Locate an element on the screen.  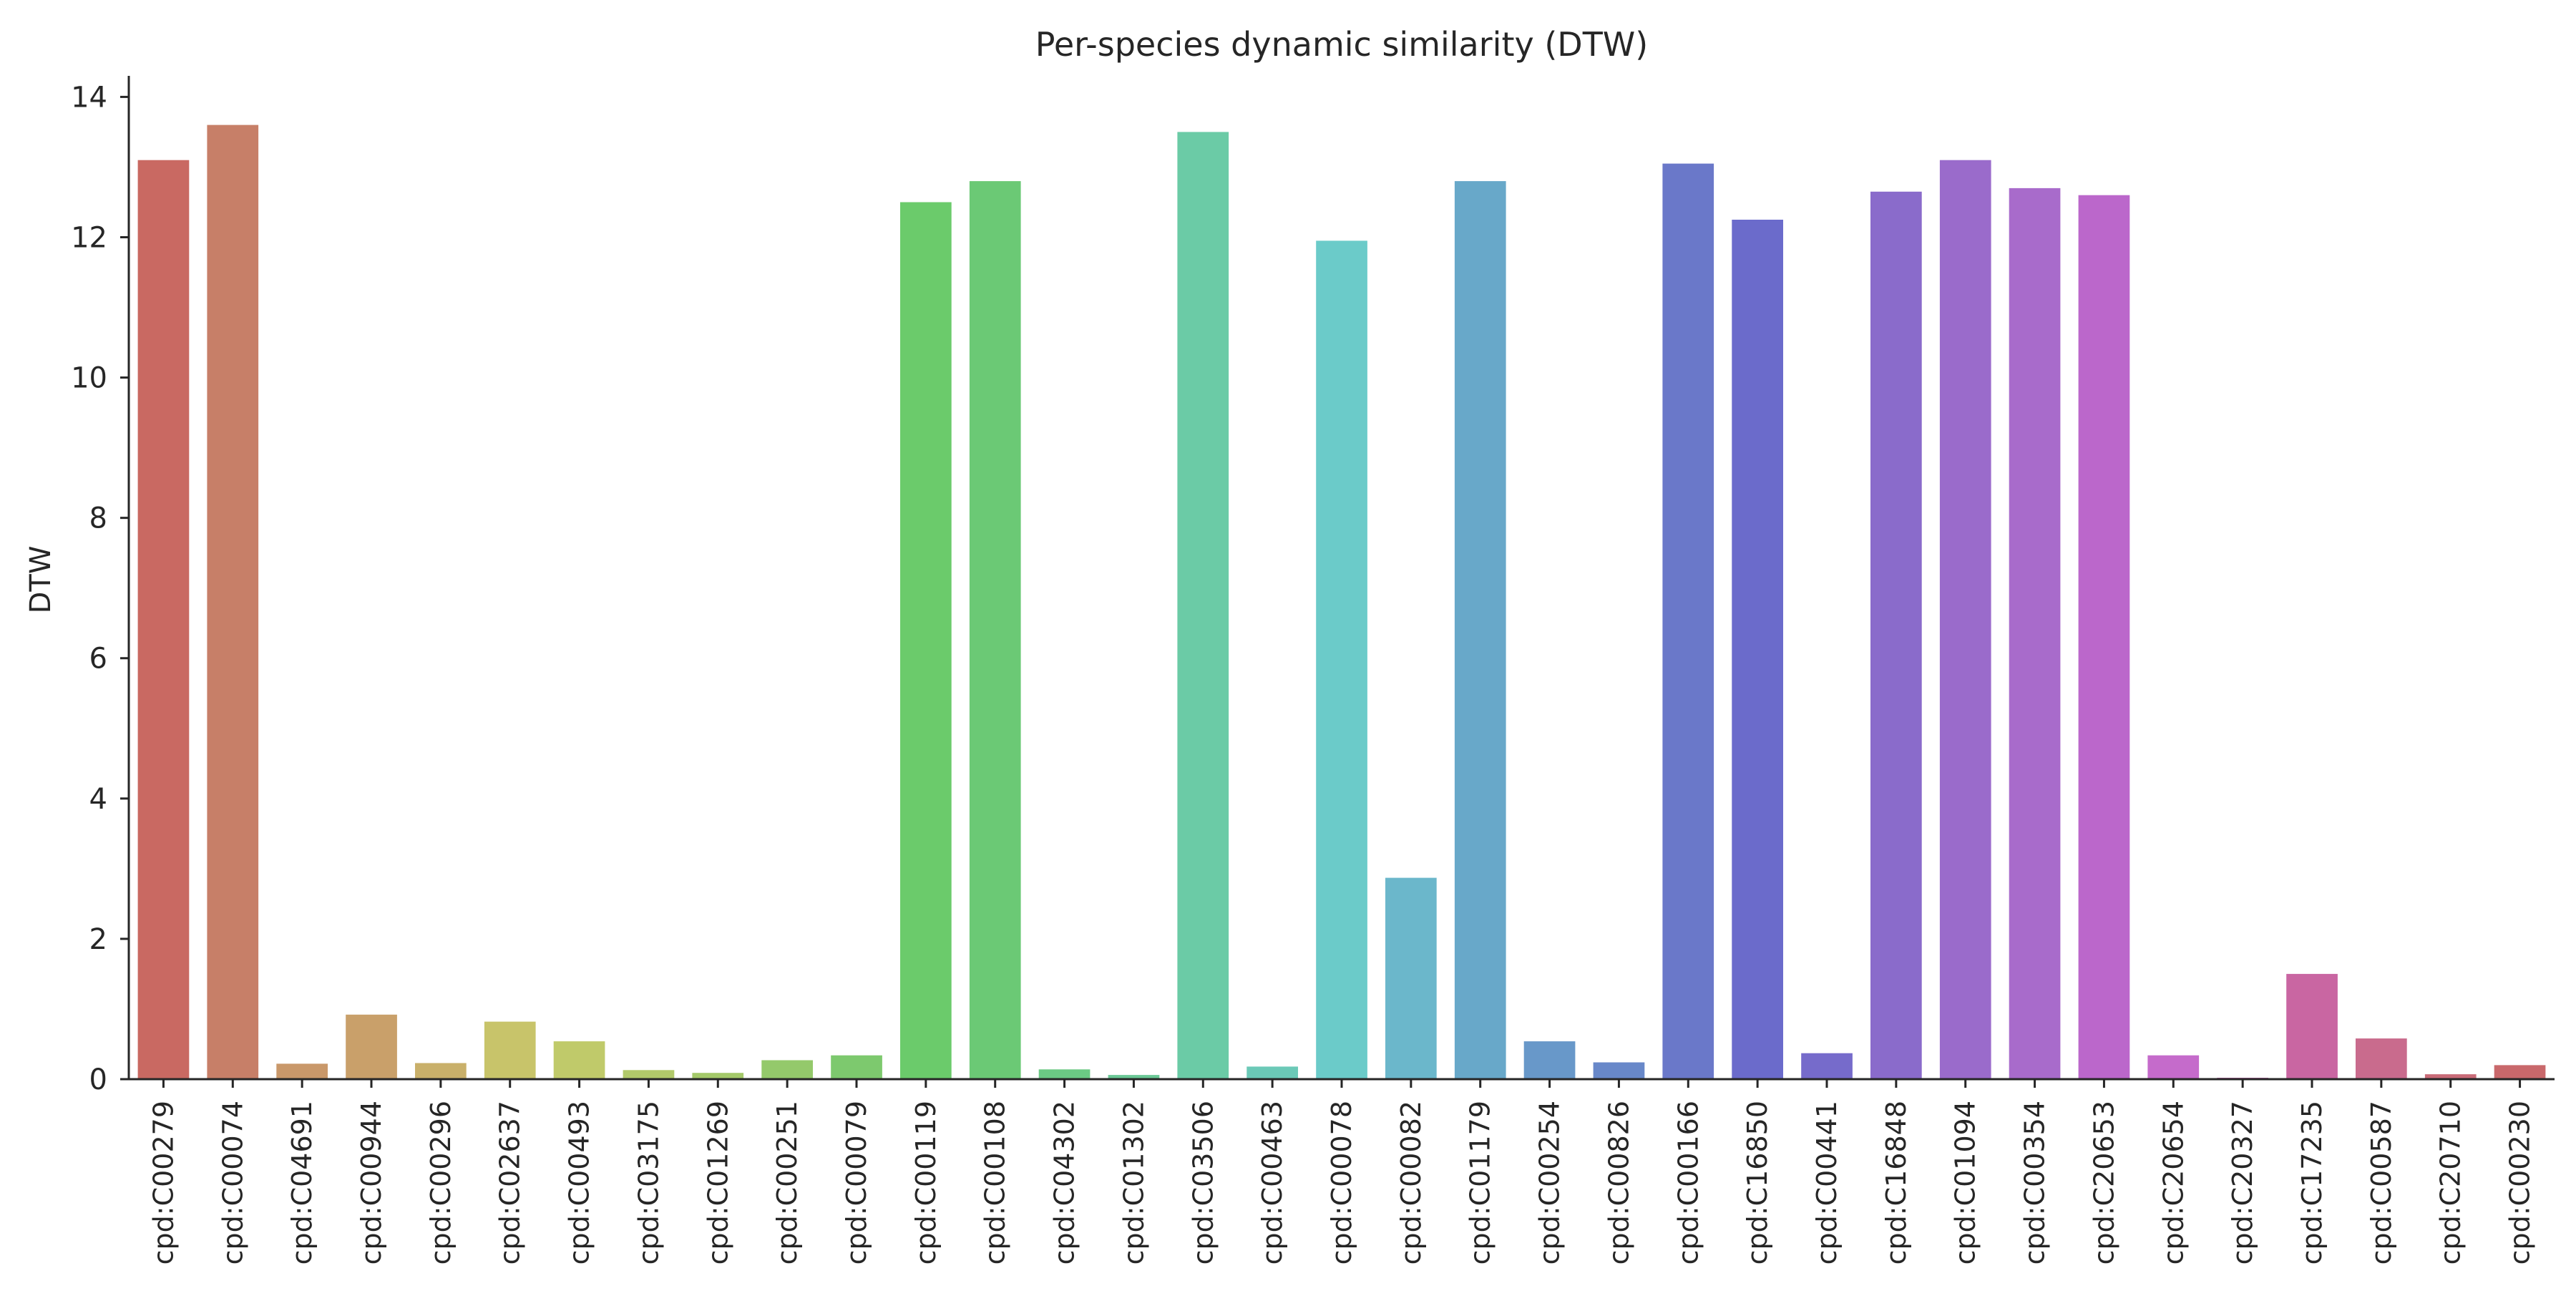
x-tick-label: cpd:C00166 is located at coordinates (1688, 1183).